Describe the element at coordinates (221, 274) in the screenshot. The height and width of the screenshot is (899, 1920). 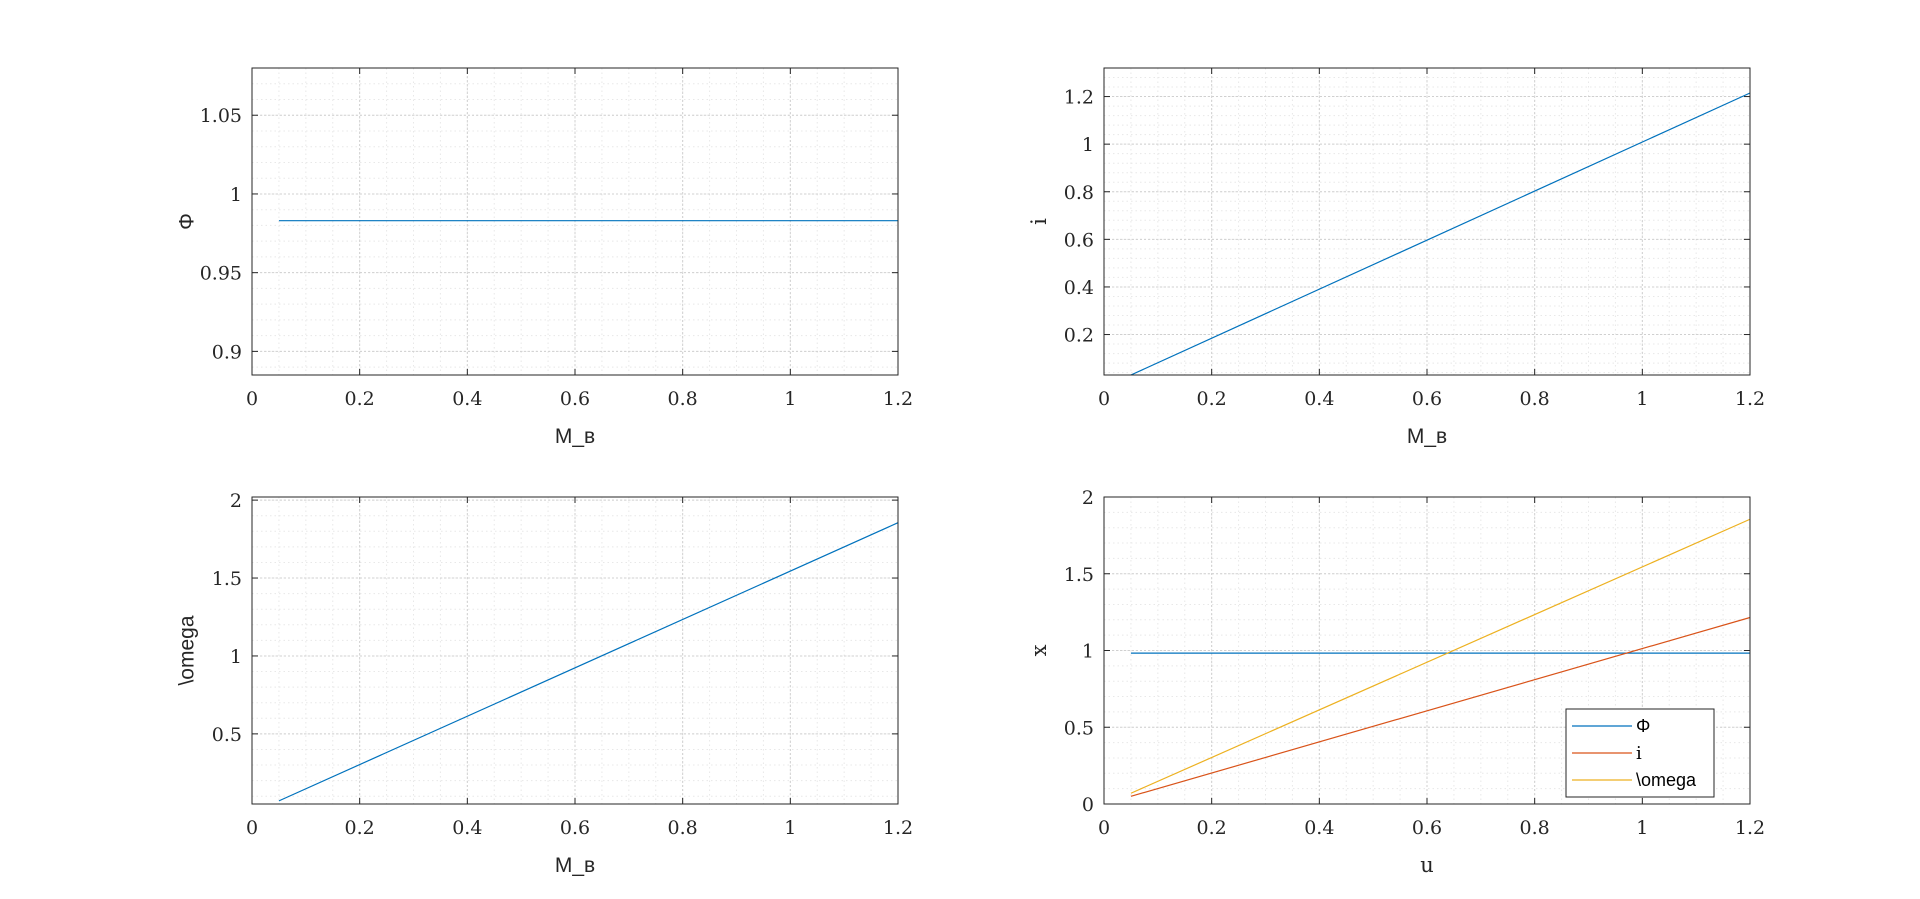
I see `y-tick-label: 0.95` at that location.